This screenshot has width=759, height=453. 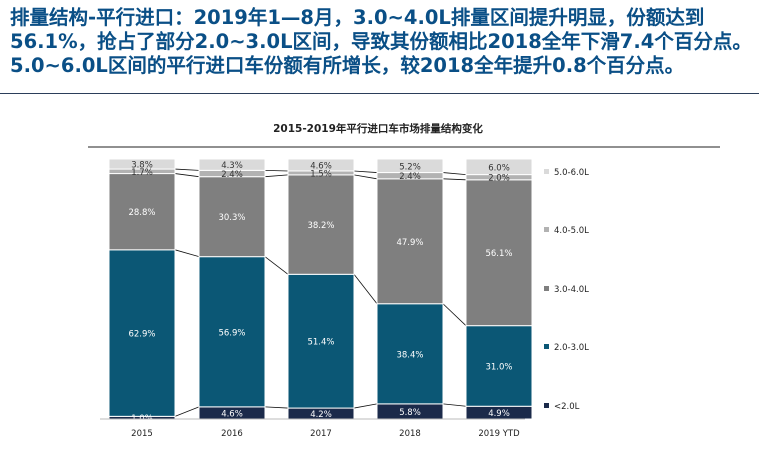 What do you see at coordinates (410, 413) in the screenshot?
I see `data-label: 5.8%` at bounding box center [410, 413].